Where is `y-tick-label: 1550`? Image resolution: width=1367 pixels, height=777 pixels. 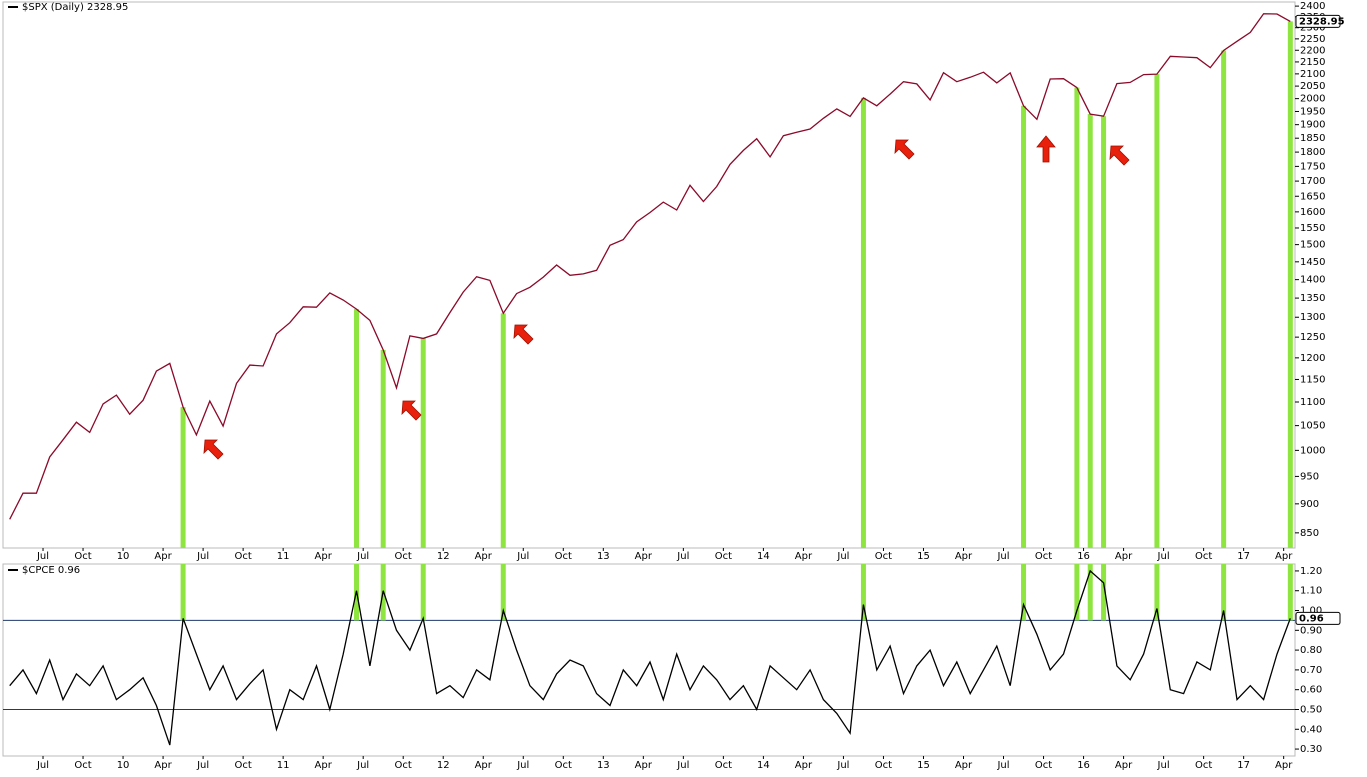
y-tick-label: 1550 is located at coordinates (1312, 228).